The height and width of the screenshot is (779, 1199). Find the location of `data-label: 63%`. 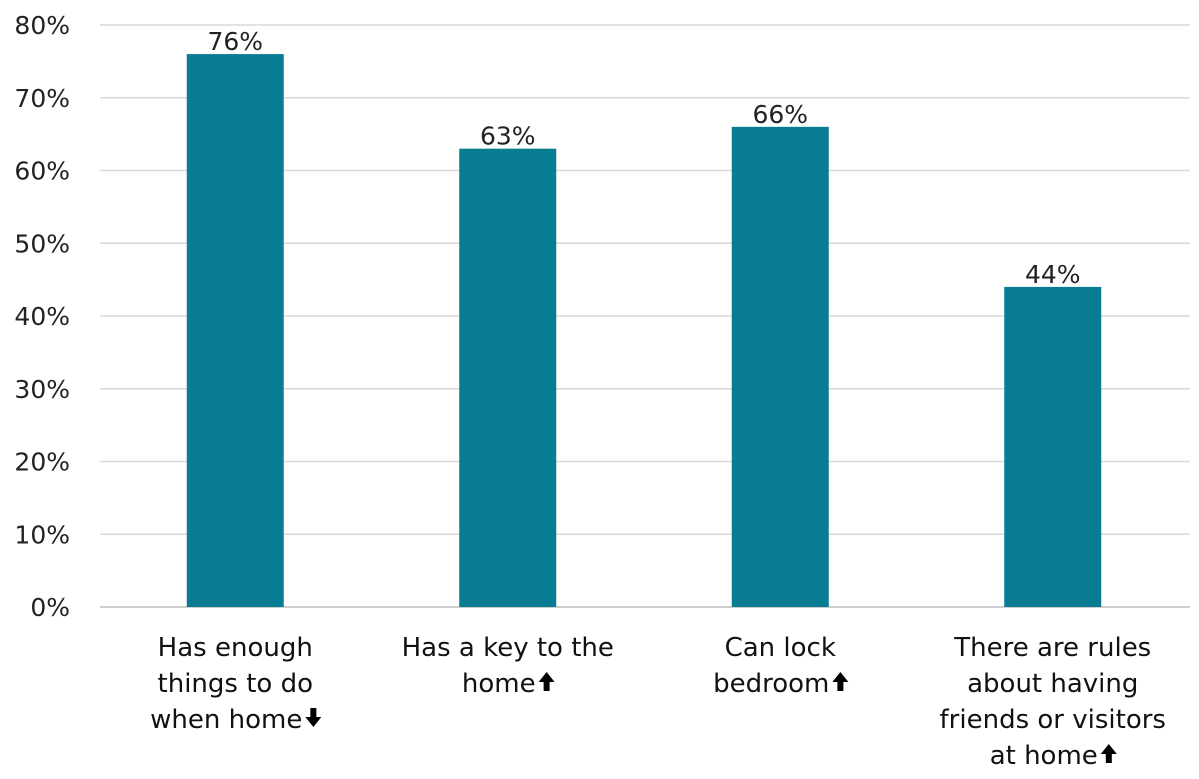

data-label: 63% is located at coordinates (508, 136).